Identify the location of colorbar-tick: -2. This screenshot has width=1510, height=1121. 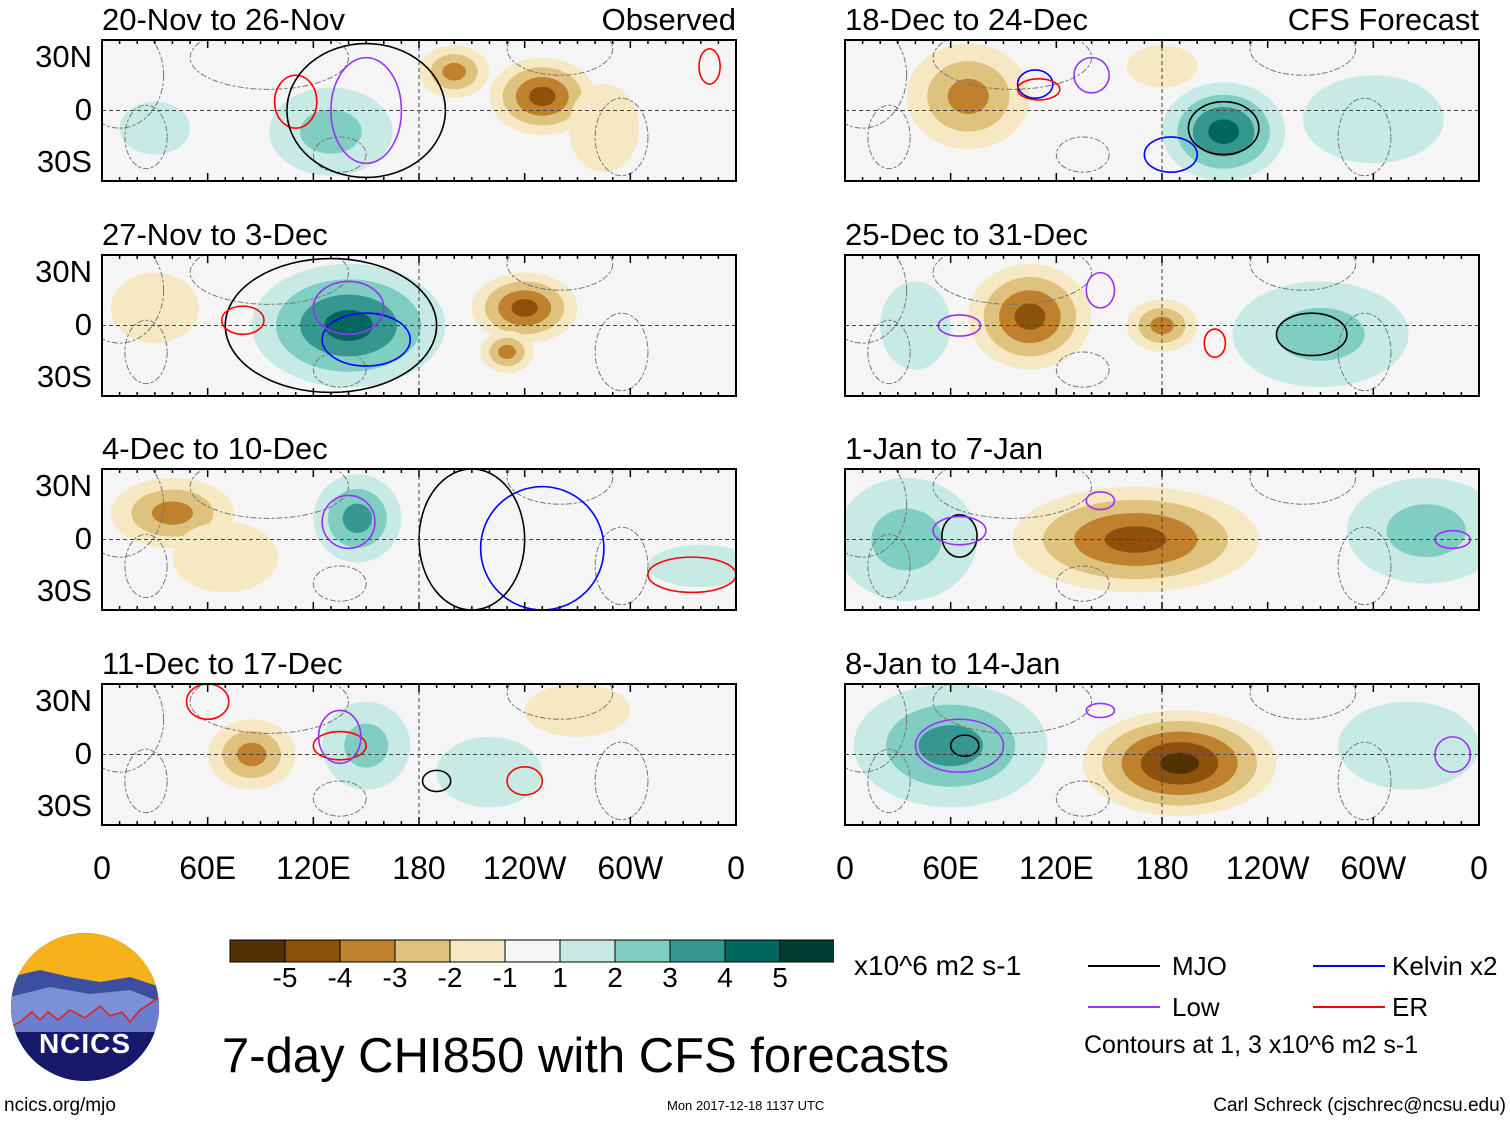
(450, 977).